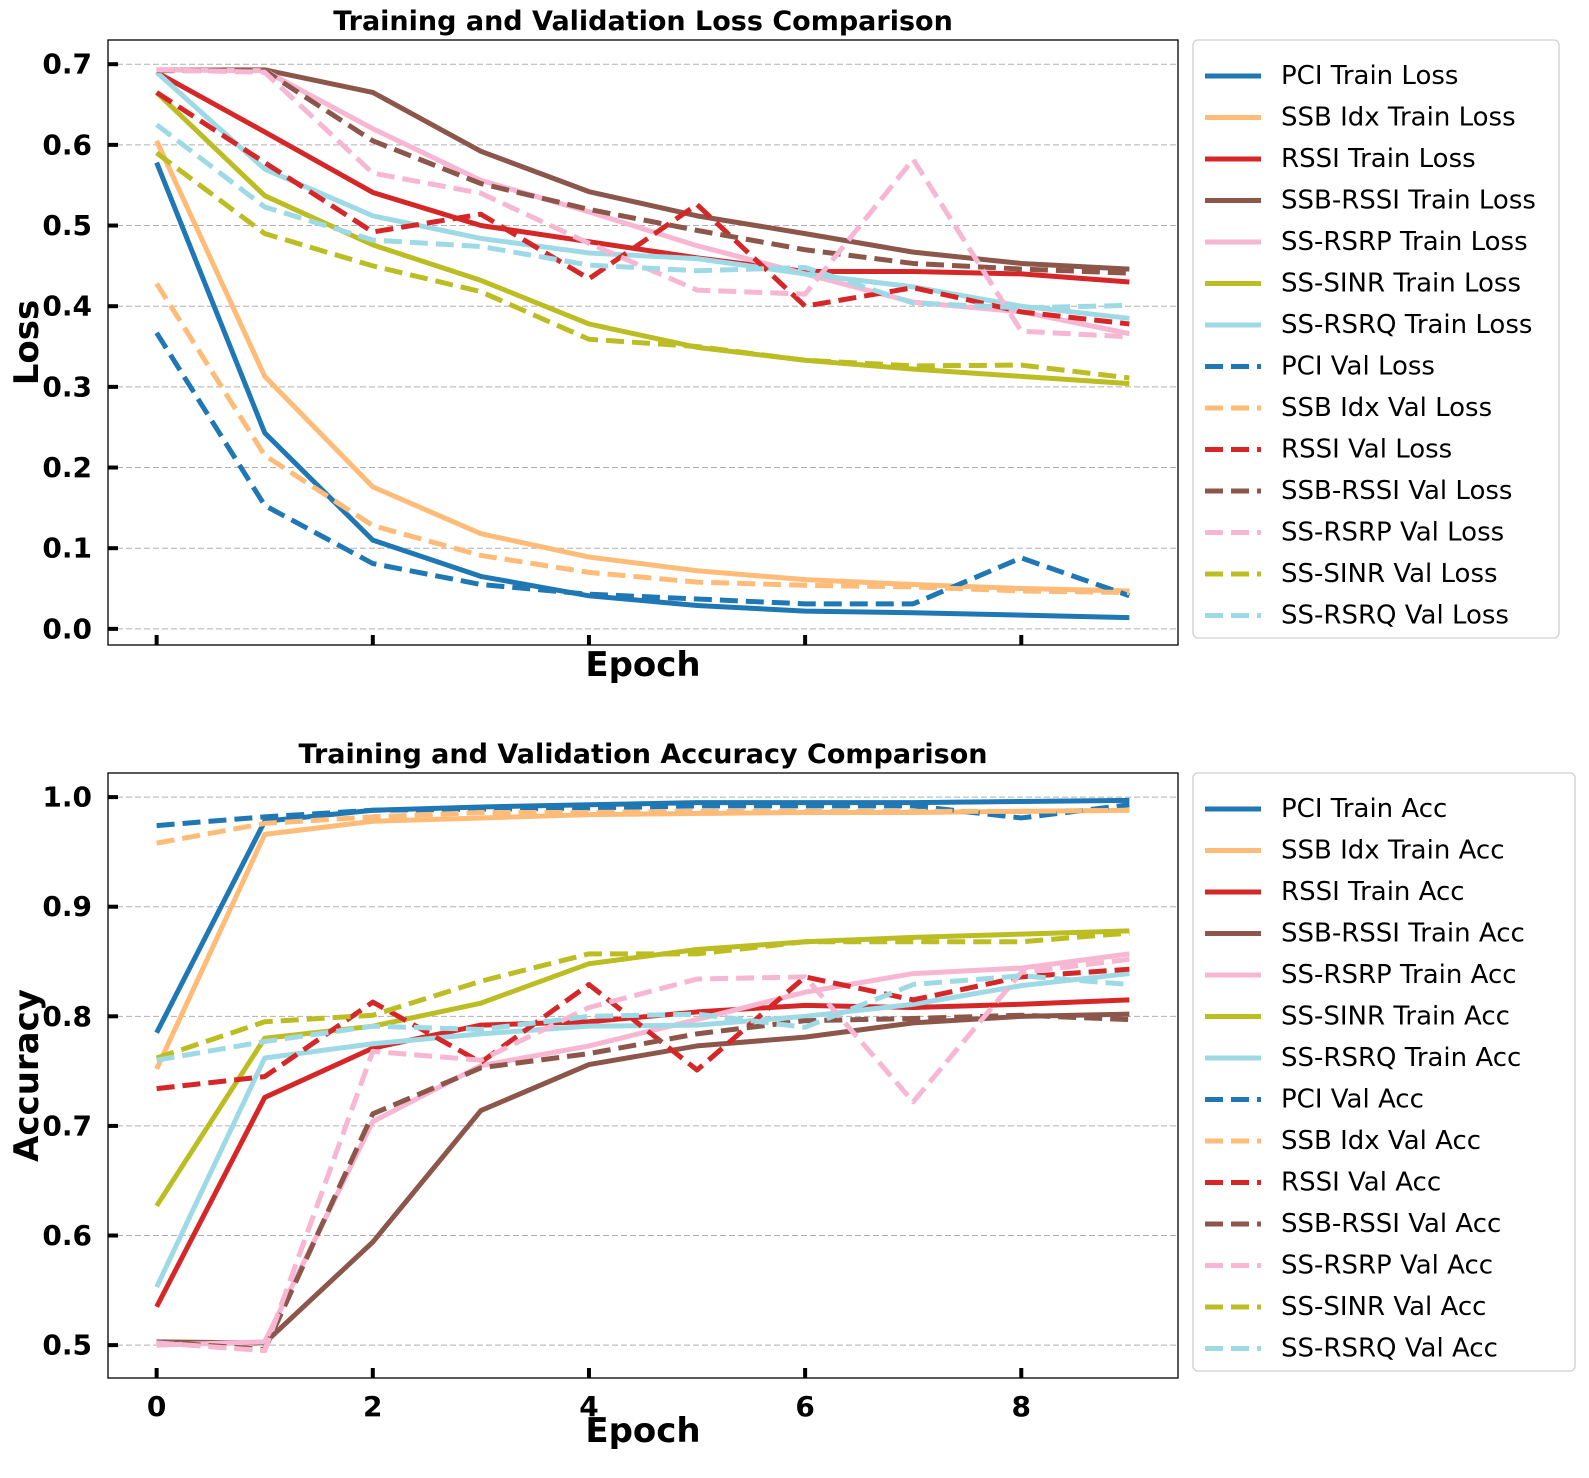 This screenshot has width=1589, height=1478. What do you see at coordinates (1392, 533) in the screenshot?
I see `loss-legend-label-11: SS-RSRP Val Loss` at bounding box center [1392, 533].